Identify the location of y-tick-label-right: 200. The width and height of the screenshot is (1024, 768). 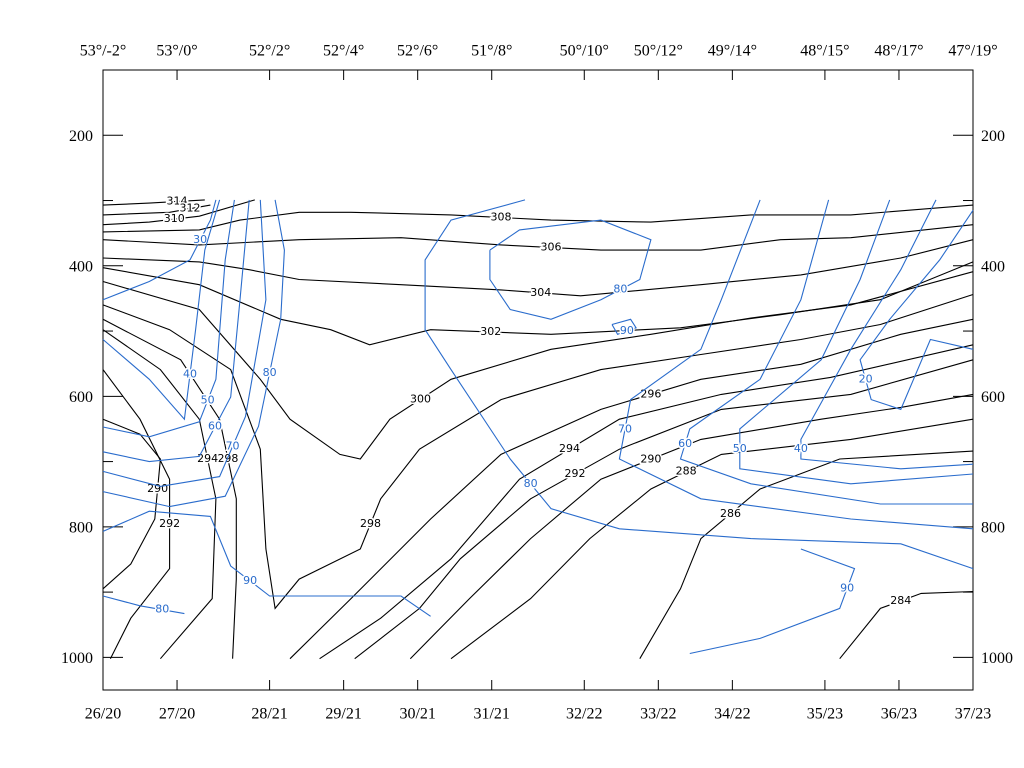
(993, 136).